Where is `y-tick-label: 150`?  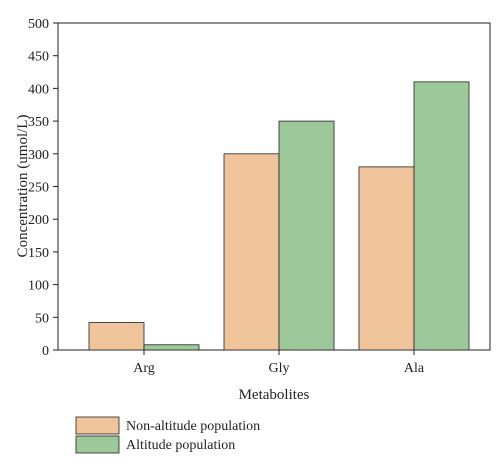
y-tick-label: 150 is located at coordinates (38, 253).